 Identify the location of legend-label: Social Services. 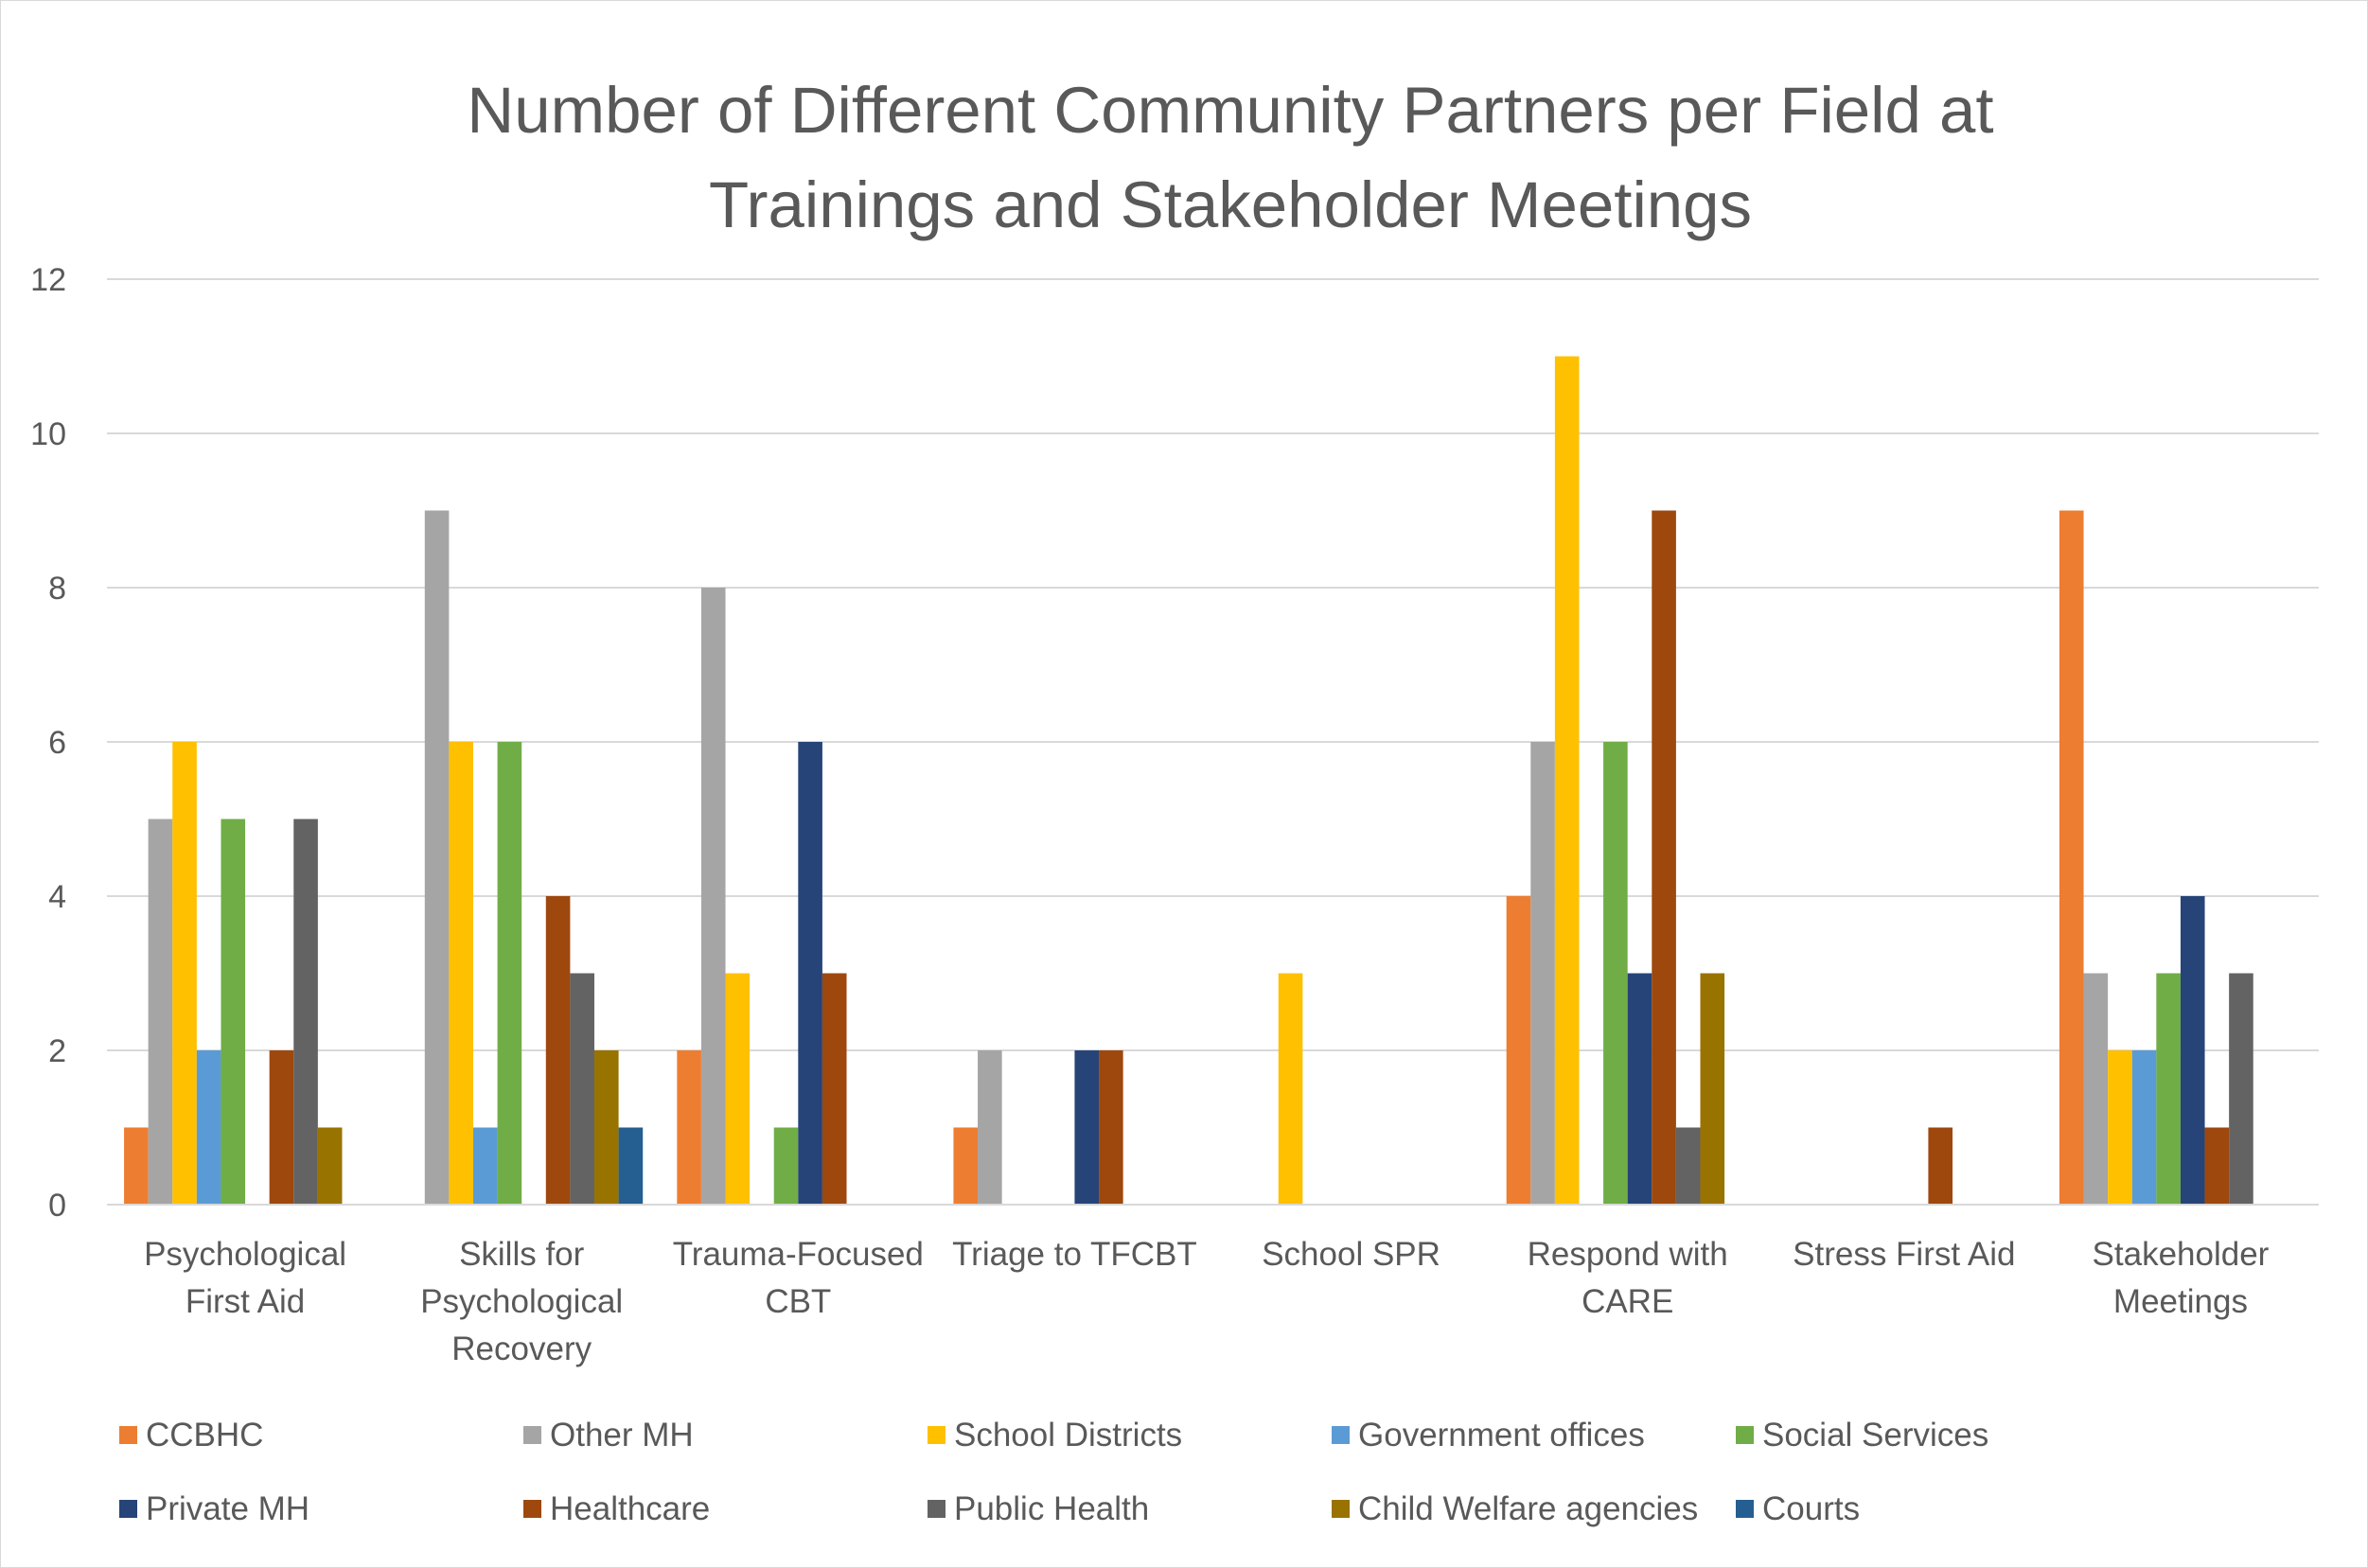
(1875, 1435).